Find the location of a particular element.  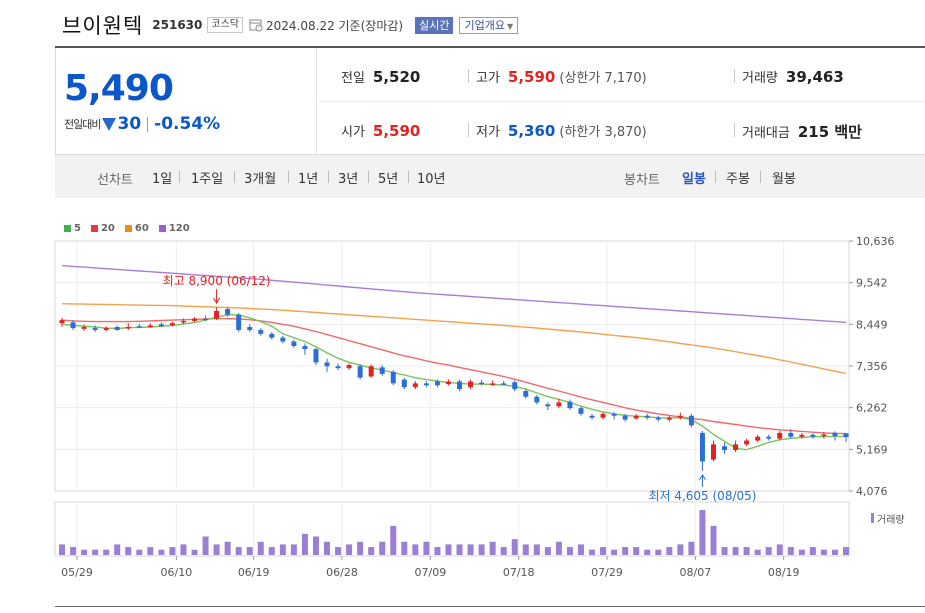

x-tick-label: 07/18 is located at coordinates (519, 572).